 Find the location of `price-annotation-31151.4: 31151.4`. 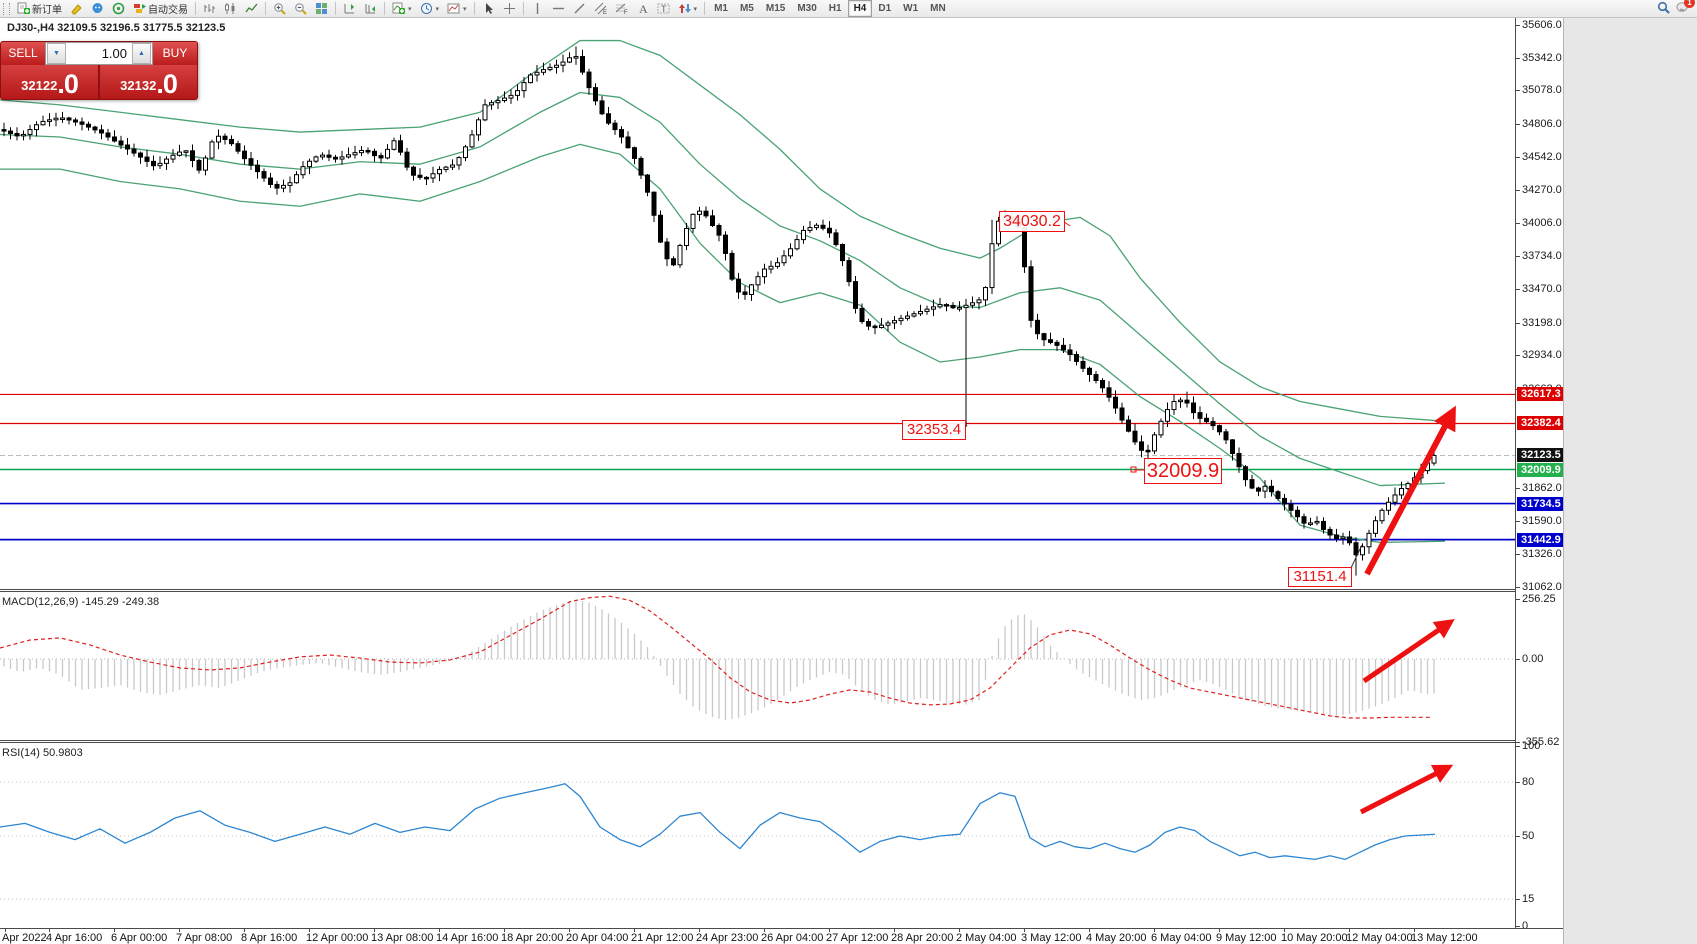

price-annotation-31151.4: 31151.4 is located at coordinates (1320, 577).